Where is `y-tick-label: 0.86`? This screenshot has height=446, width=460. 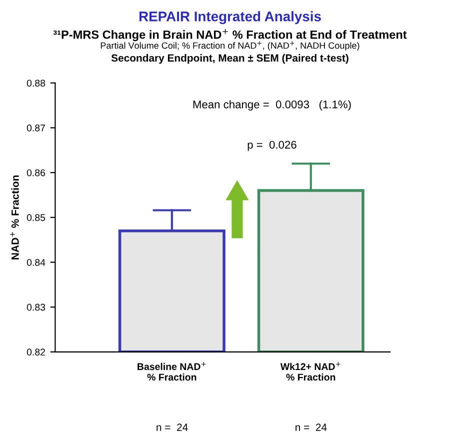 y-tick-label: 0.86 is located at coordinates (36, 172).